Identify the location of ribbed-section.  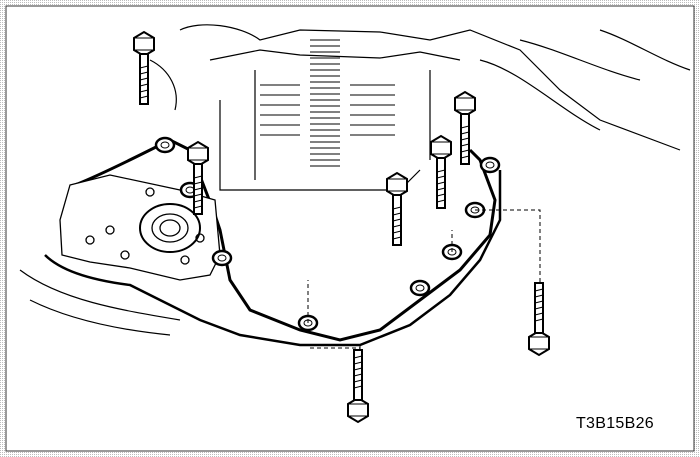
(327, 103).